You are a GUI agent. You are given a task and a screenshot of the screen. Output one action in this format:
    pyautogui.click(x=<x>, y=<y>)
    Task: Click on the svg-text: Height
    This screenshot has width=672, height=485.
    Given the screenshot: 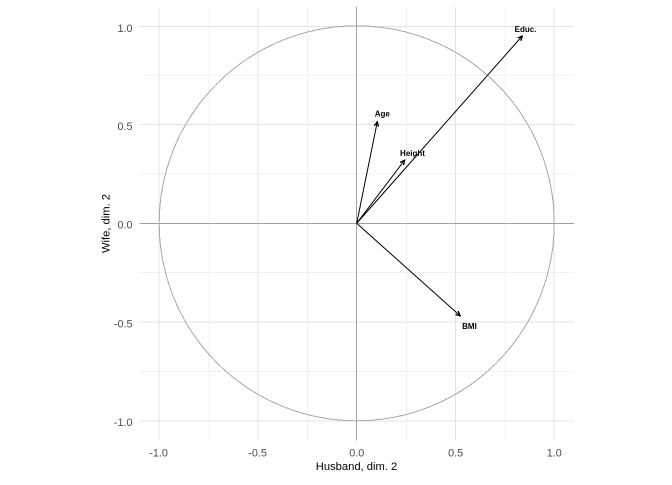 What is the action you would take?
    pyautogui.click(x=412, y=153)
    